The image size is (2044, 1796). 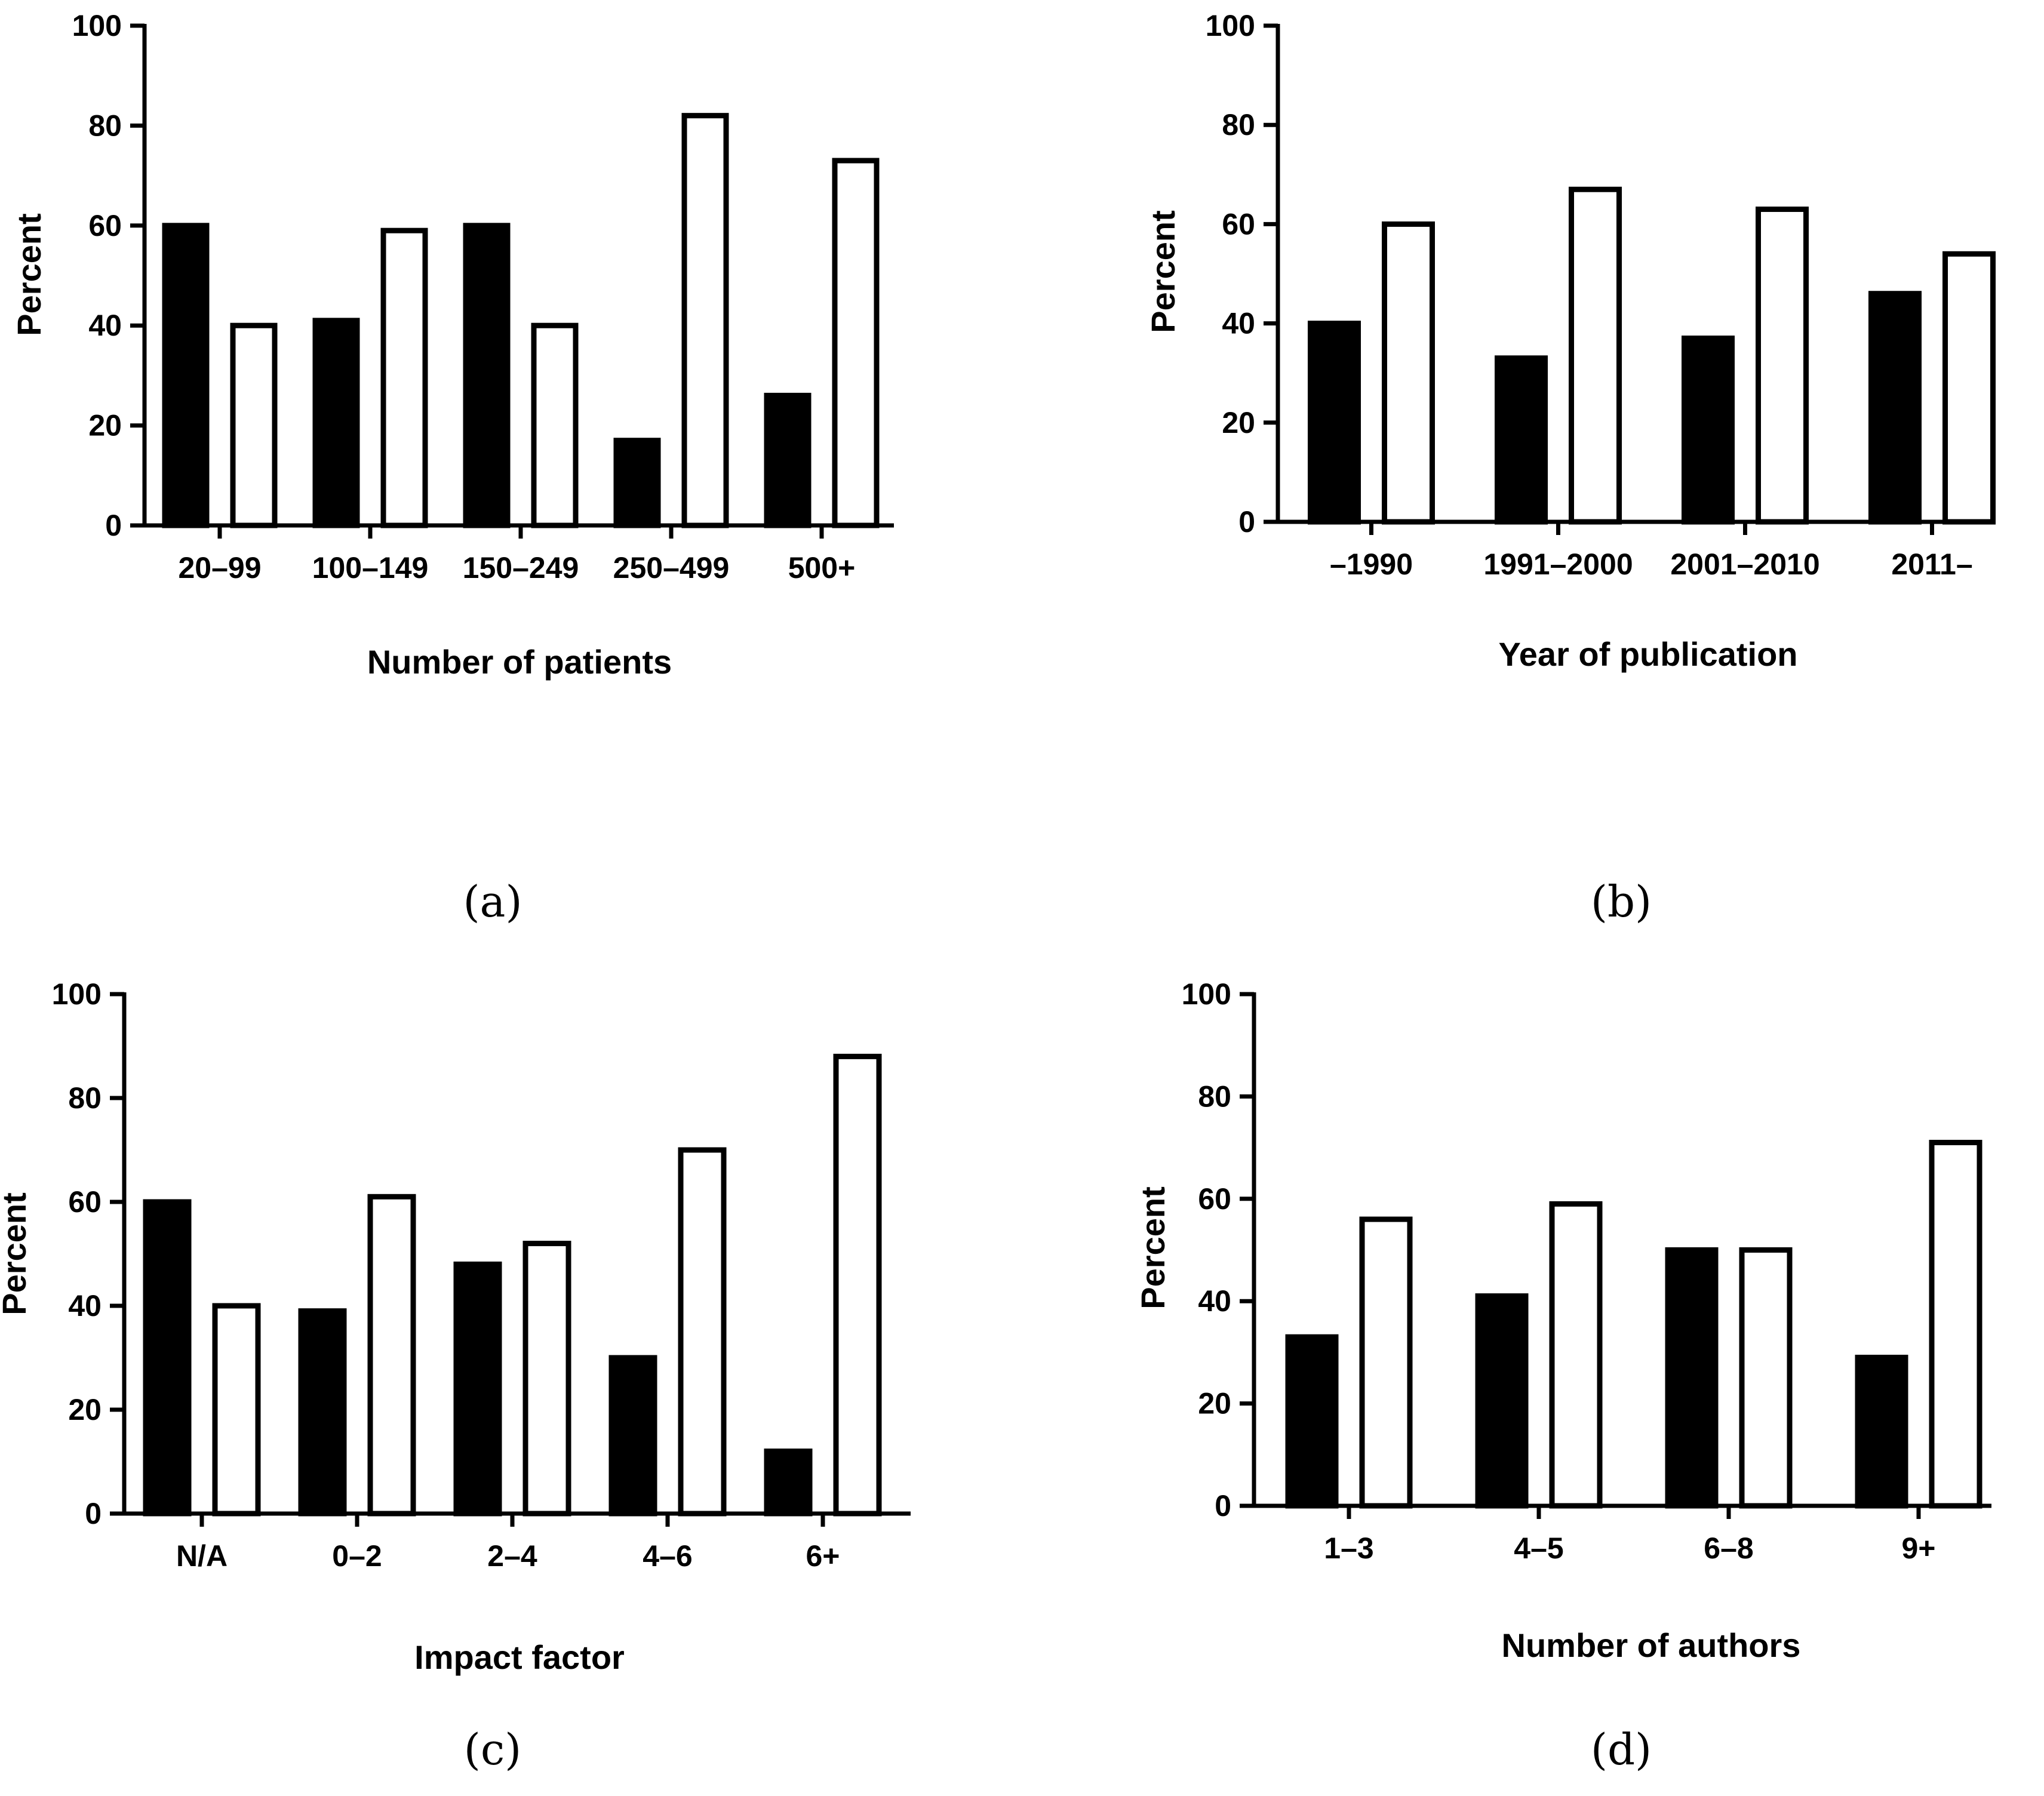 I want to click on x-tick-label: 4–5, so click(x=1538, y=1548).